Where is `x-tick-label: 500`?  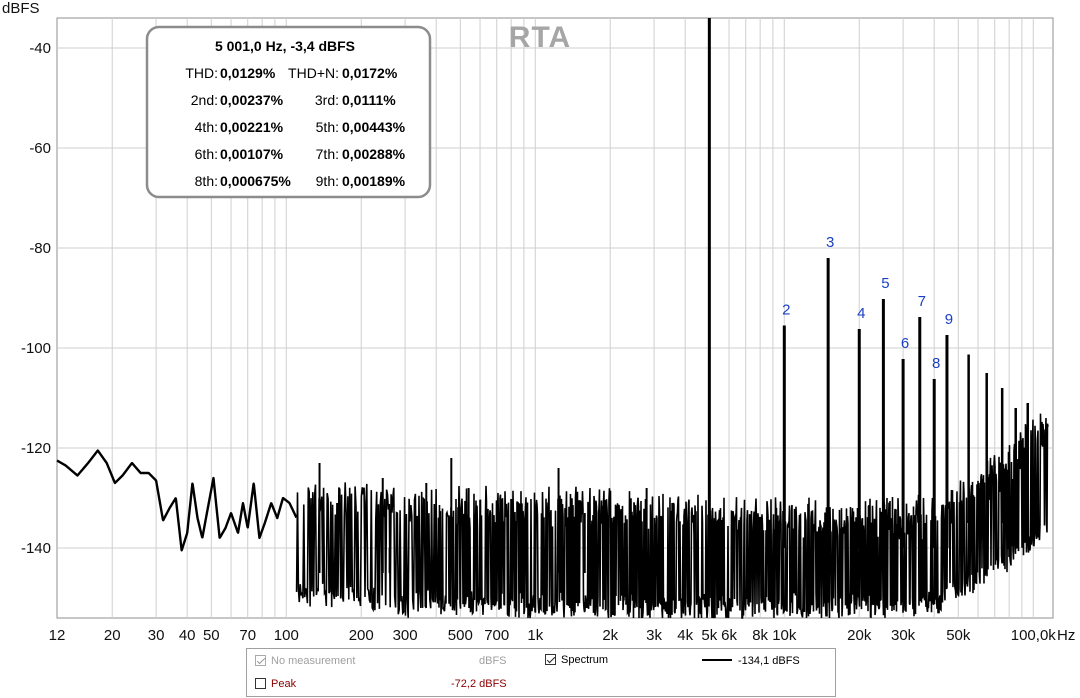 x-tick-label: 500 is located at coordinates (460, 635).